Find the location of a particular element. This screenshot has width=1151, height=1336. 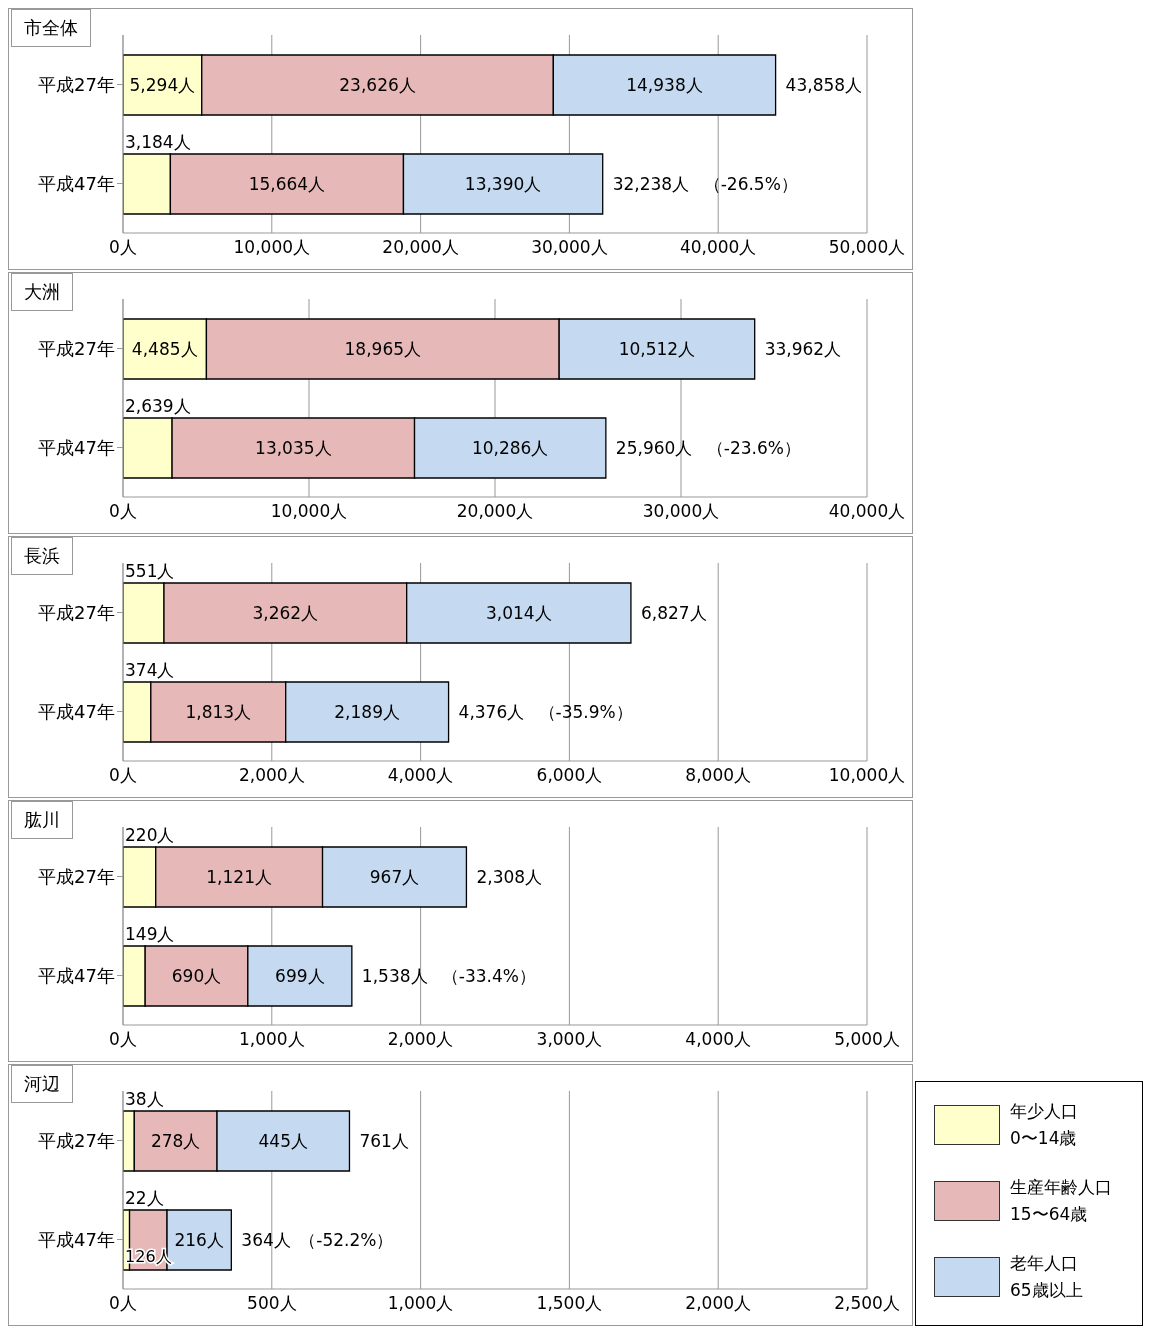

data-label: 699人 is located at coordinates (300, 976).